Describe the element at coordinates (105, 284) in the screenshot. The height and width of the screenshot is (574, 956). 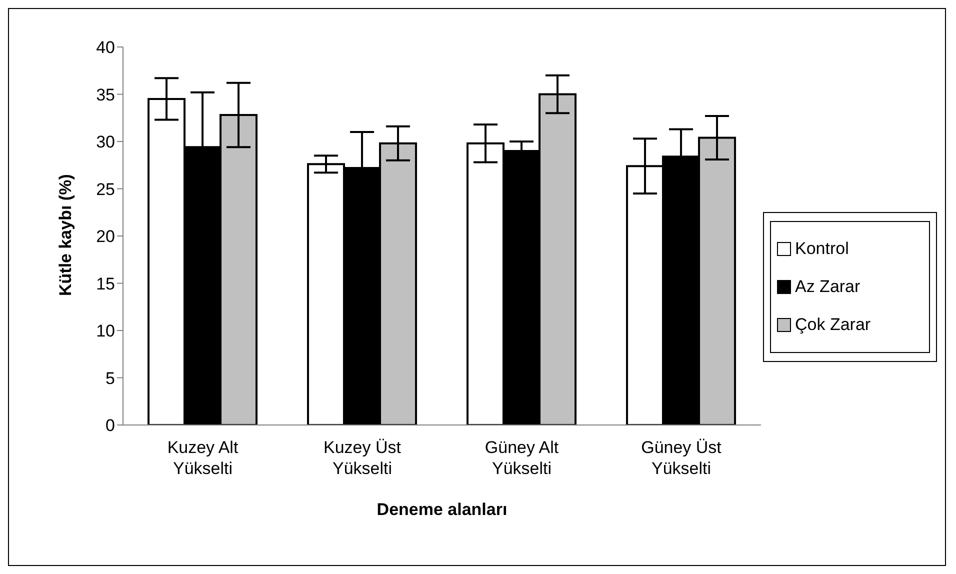
I see `y-tick-label: 15` at that location.